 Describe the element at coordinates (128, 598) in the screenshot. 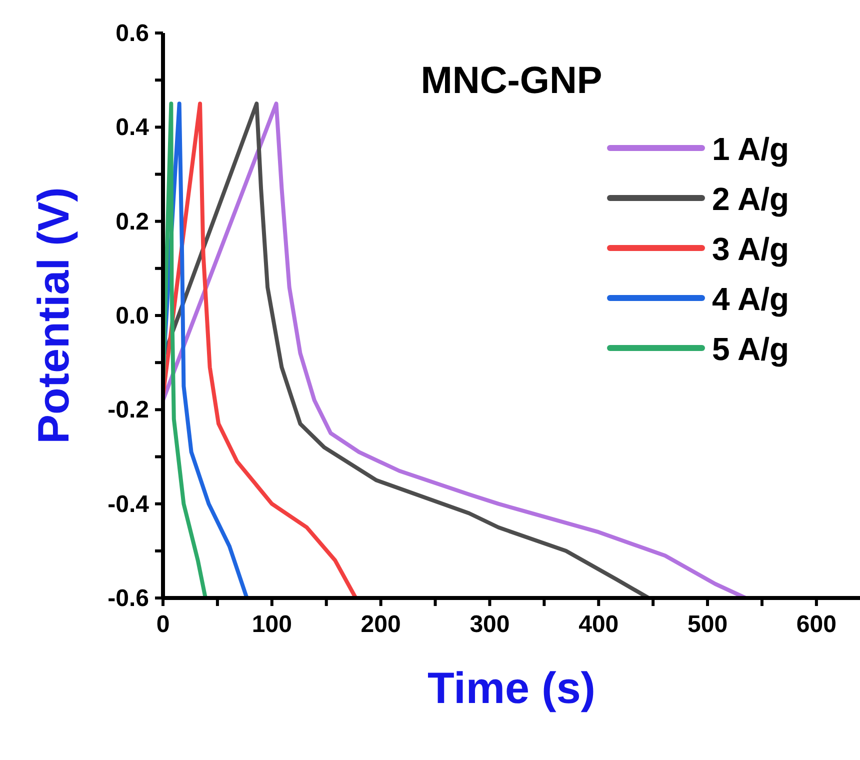

I see `y-tick-label: -0.6` at that location.